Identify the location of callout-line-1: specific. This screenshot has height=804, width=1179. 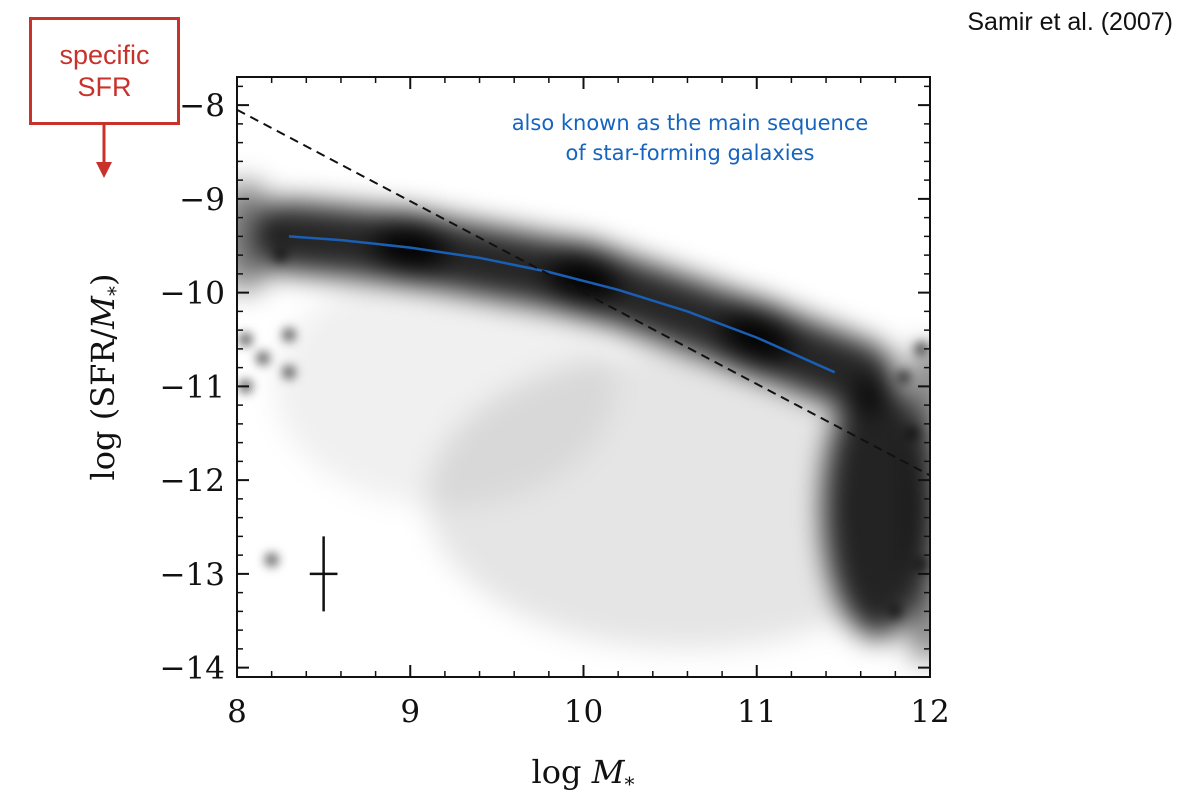
(104, 55).